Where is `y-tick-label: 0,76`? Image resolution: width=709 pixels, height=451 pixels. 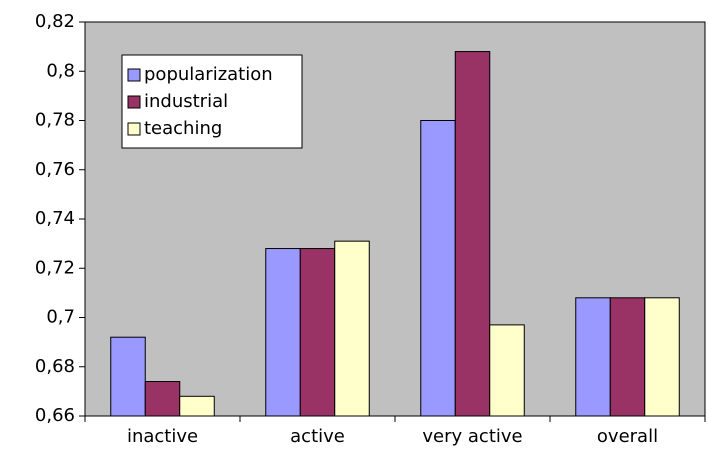 y-tick-label: 0,76 is located at coordinates (55, 169).